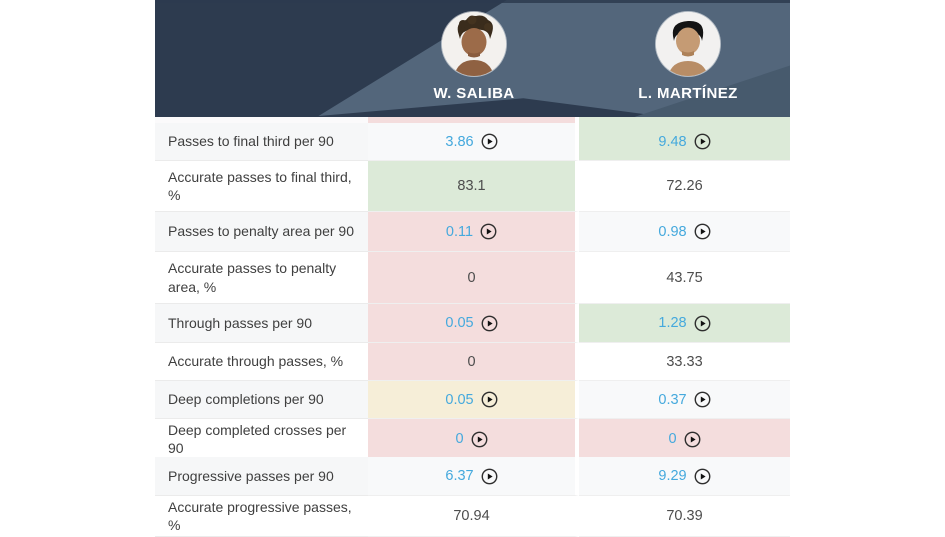  I want to click on header-top-line, so click(472, 1).